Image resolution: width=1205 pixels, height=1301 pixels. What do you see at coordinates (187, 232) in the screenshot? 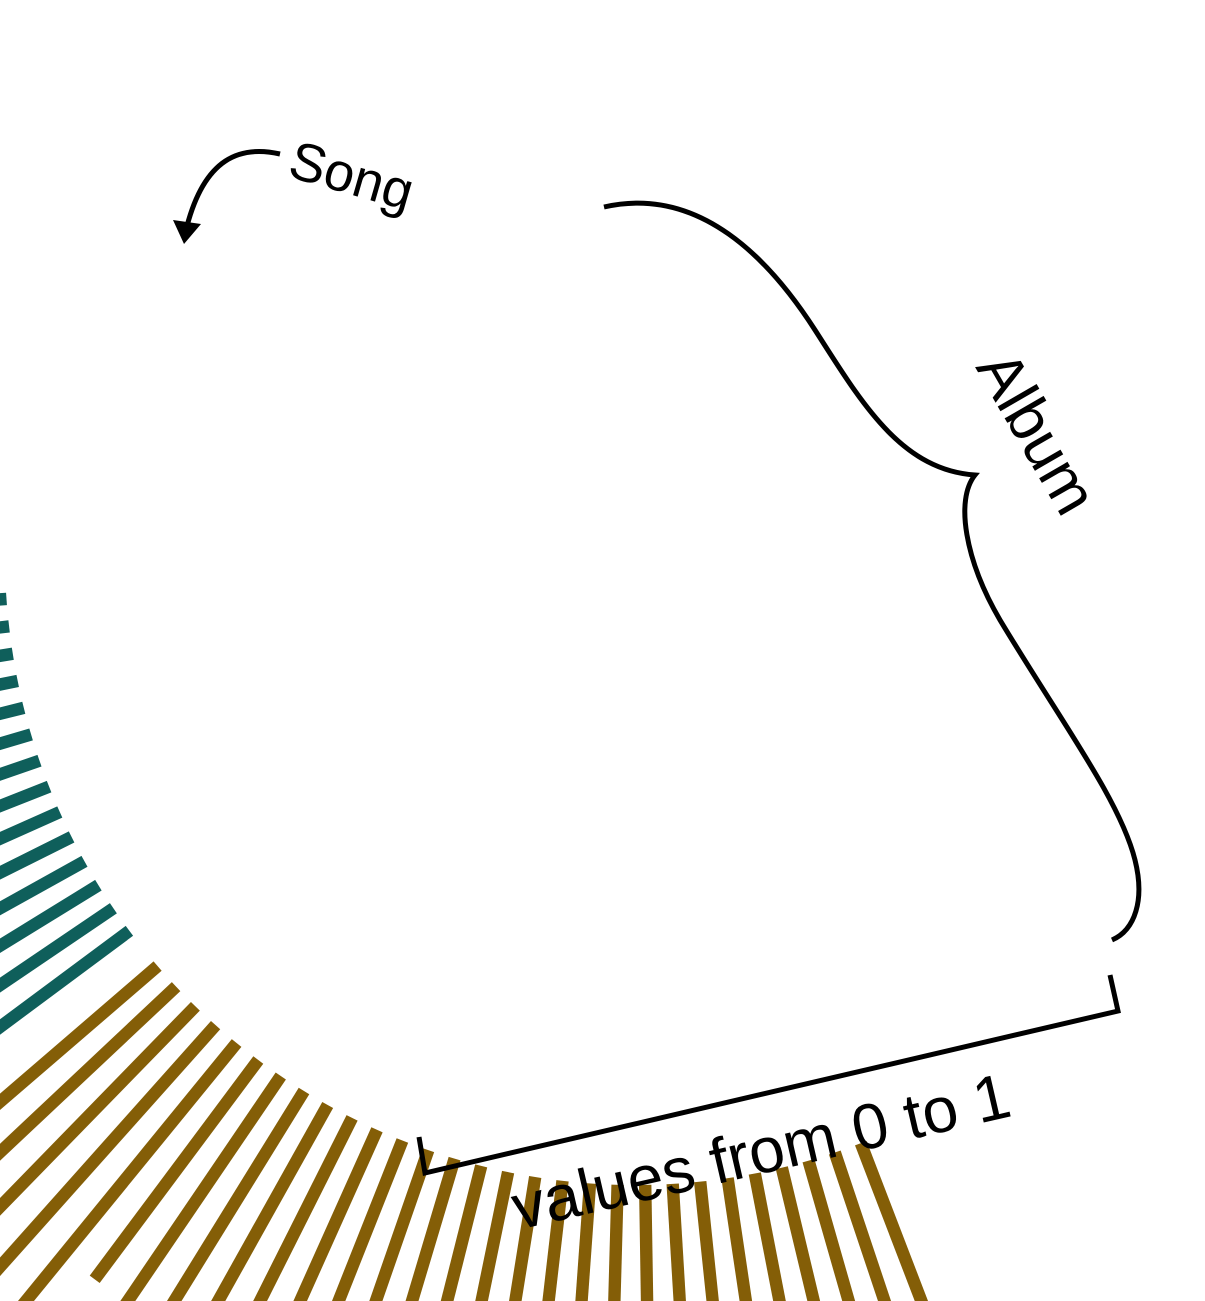
I see `song-arrowhead-icon` at bounding box center [187, 232].